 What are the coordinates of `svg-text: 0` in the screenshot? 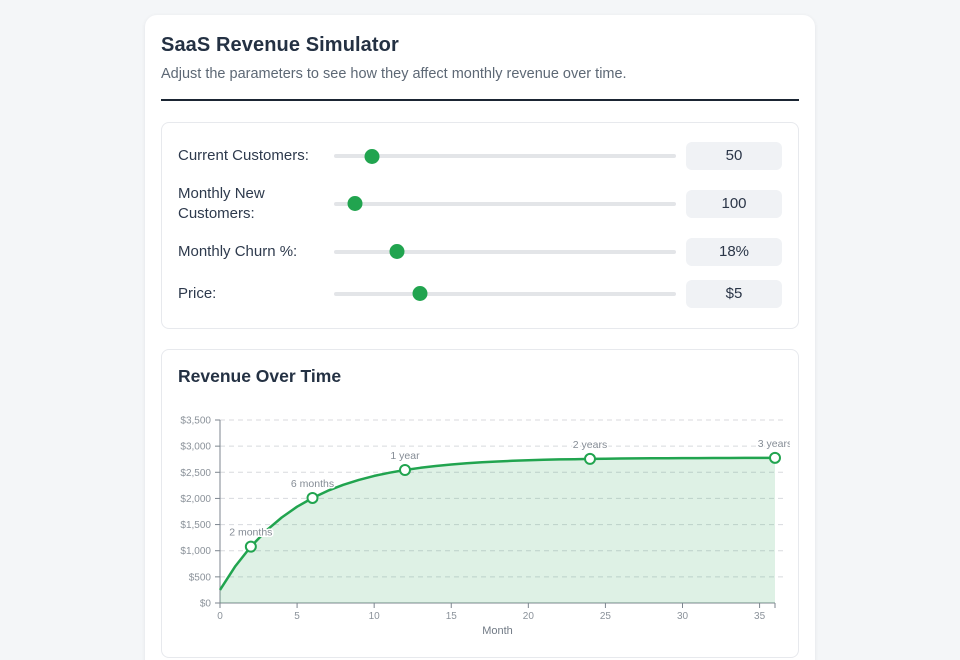 It's located at (220, 616).